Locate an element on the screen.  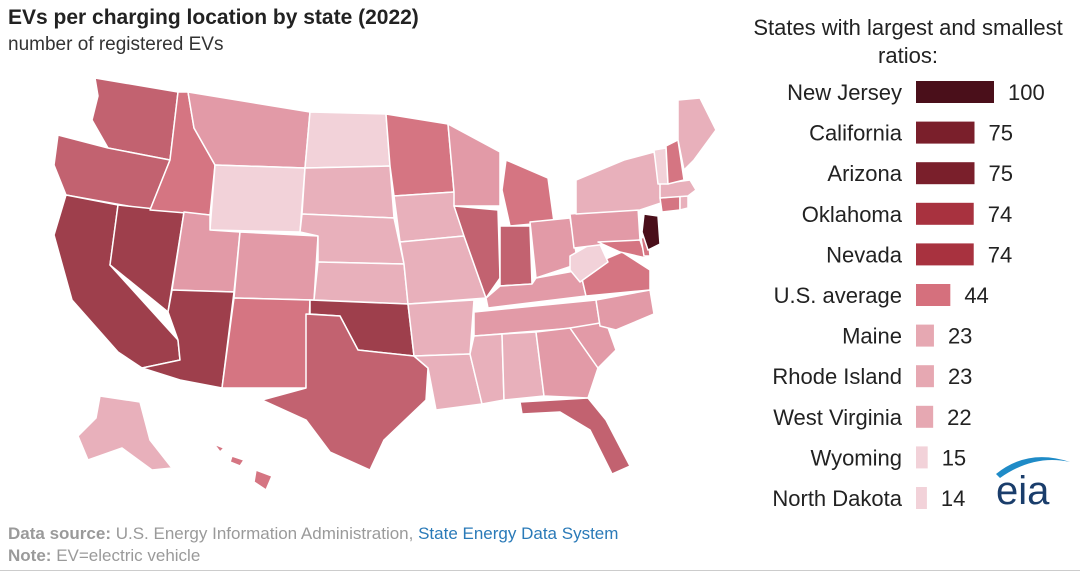
chart-subtitle: number of registered EVs is located at coordinates (116, 44).